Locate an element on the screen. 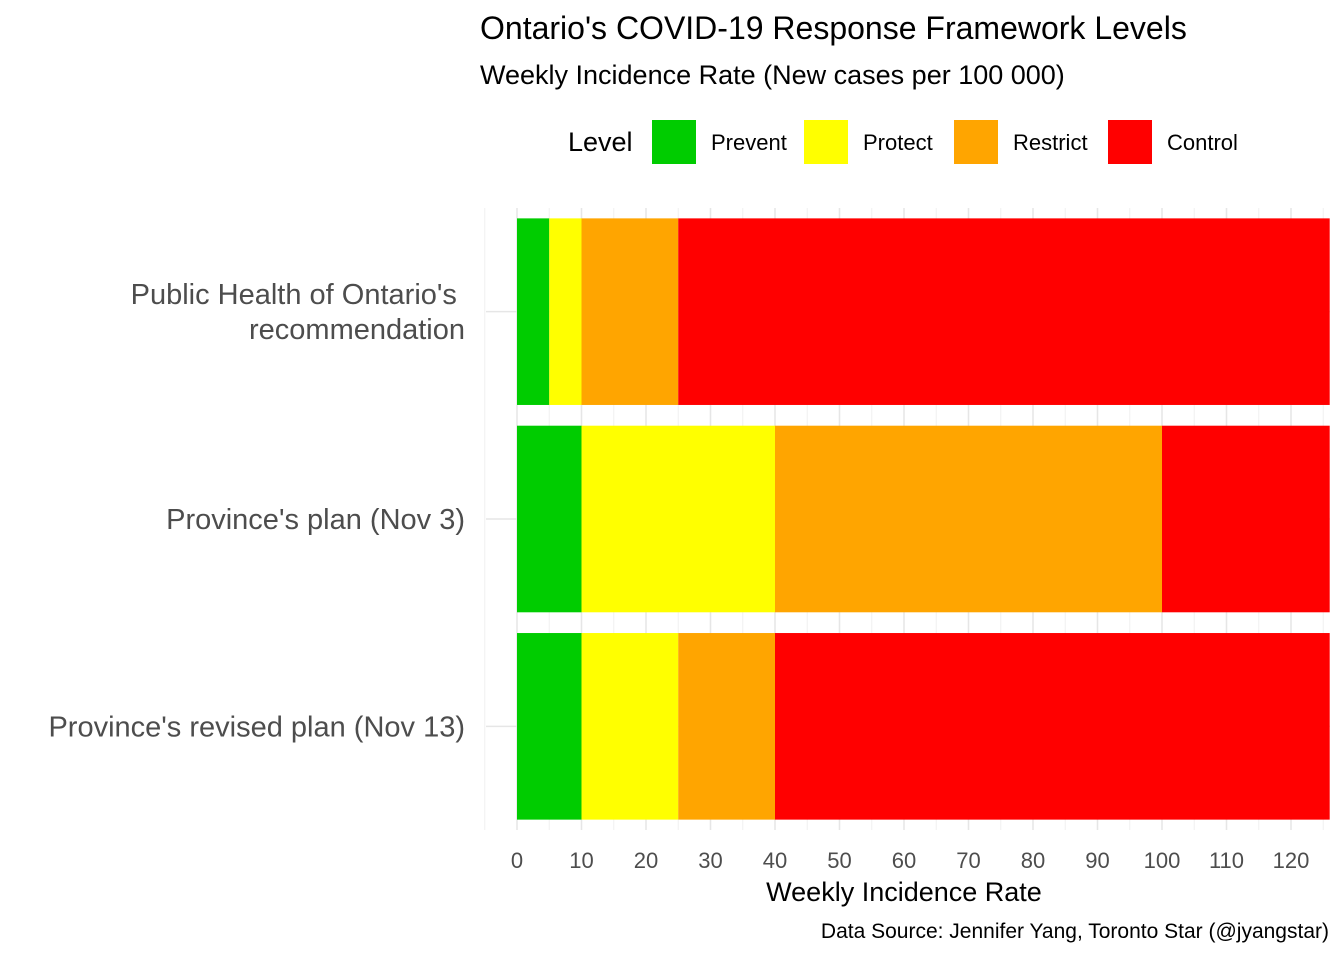 This screenshot has height=960, width=1344. legend-label-control: Control is located at coordinates (1202, 142).